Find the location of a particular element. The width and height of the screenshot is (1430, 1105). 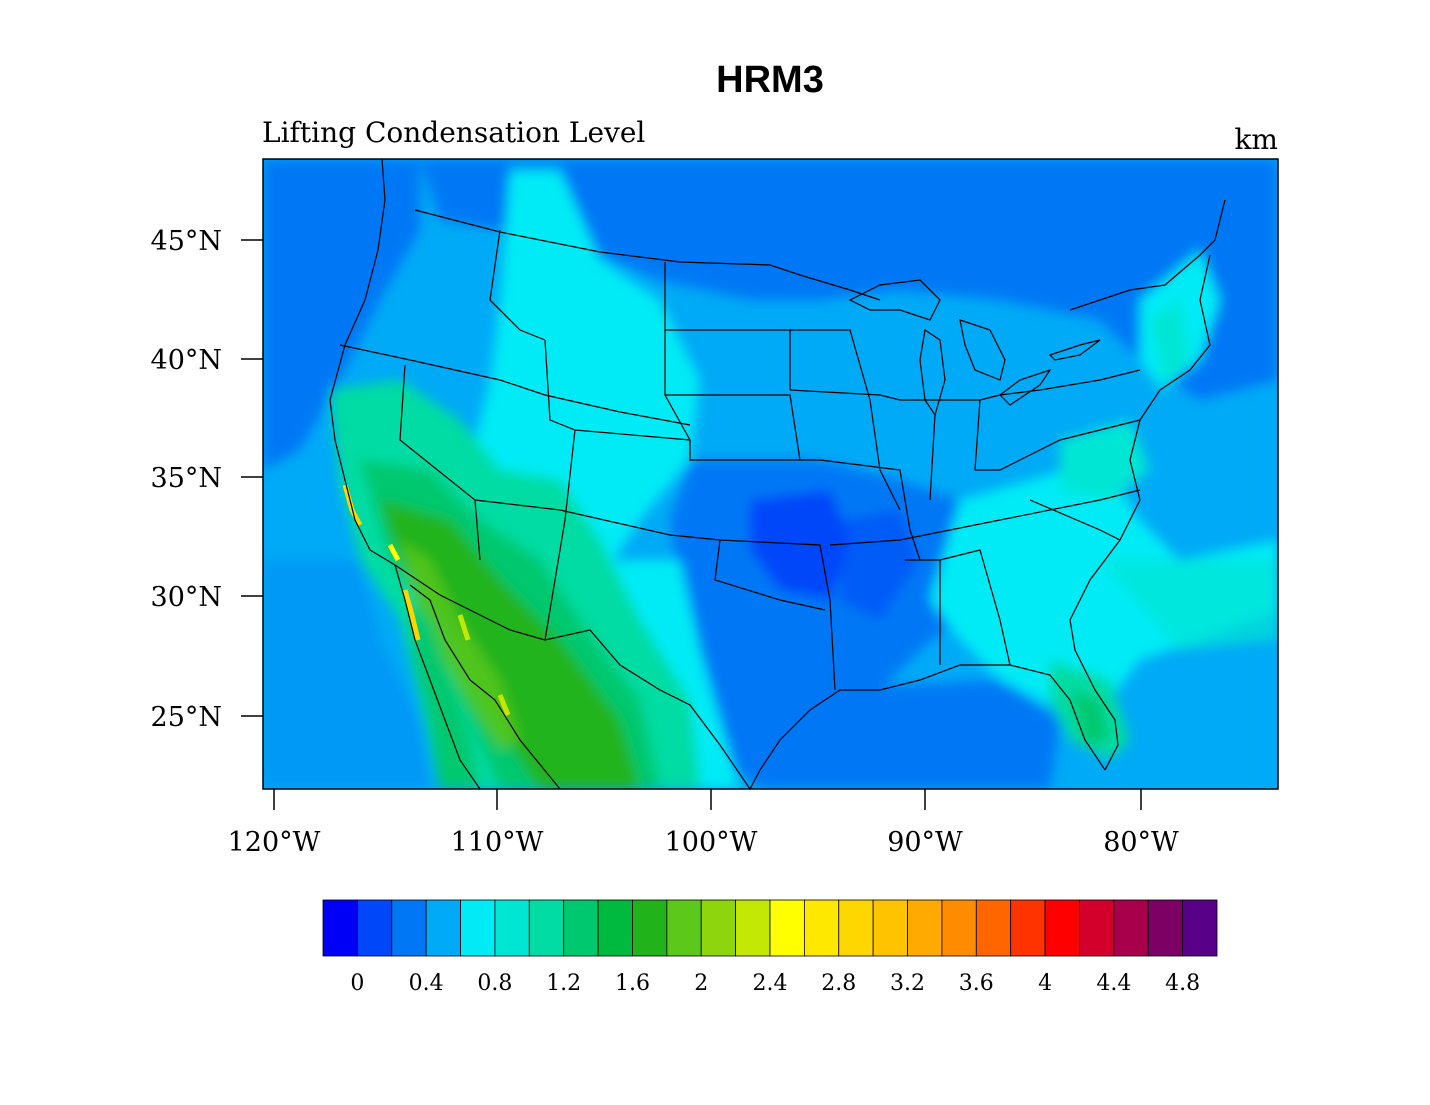

units-label: km is located at coordinates (1256, 139).